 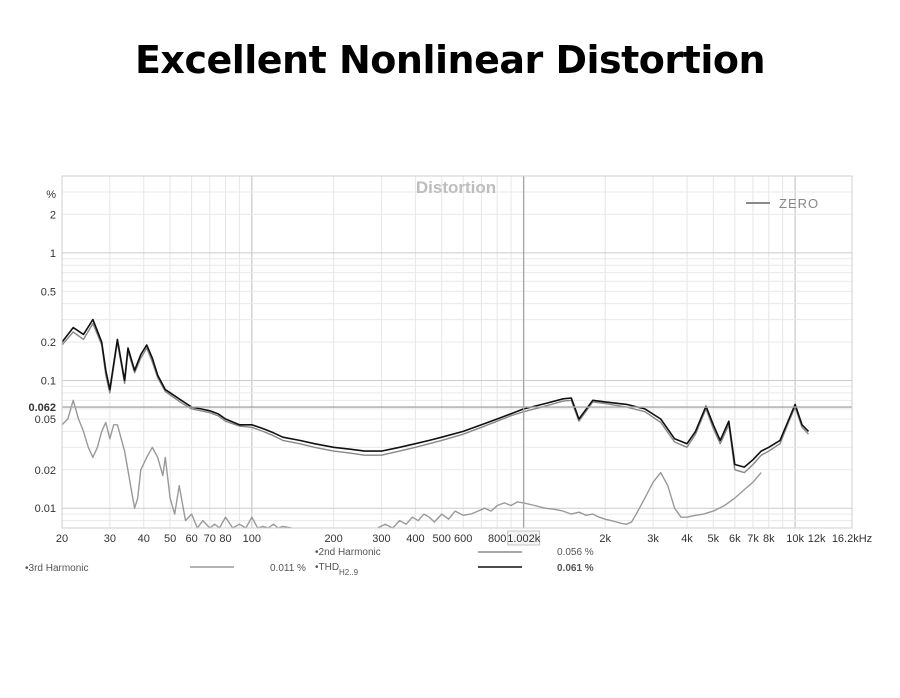 What do you see at coordinates (497, 539) in the screenshot?
I see `x-tick-label: 800` at bounding box center [497, 539].